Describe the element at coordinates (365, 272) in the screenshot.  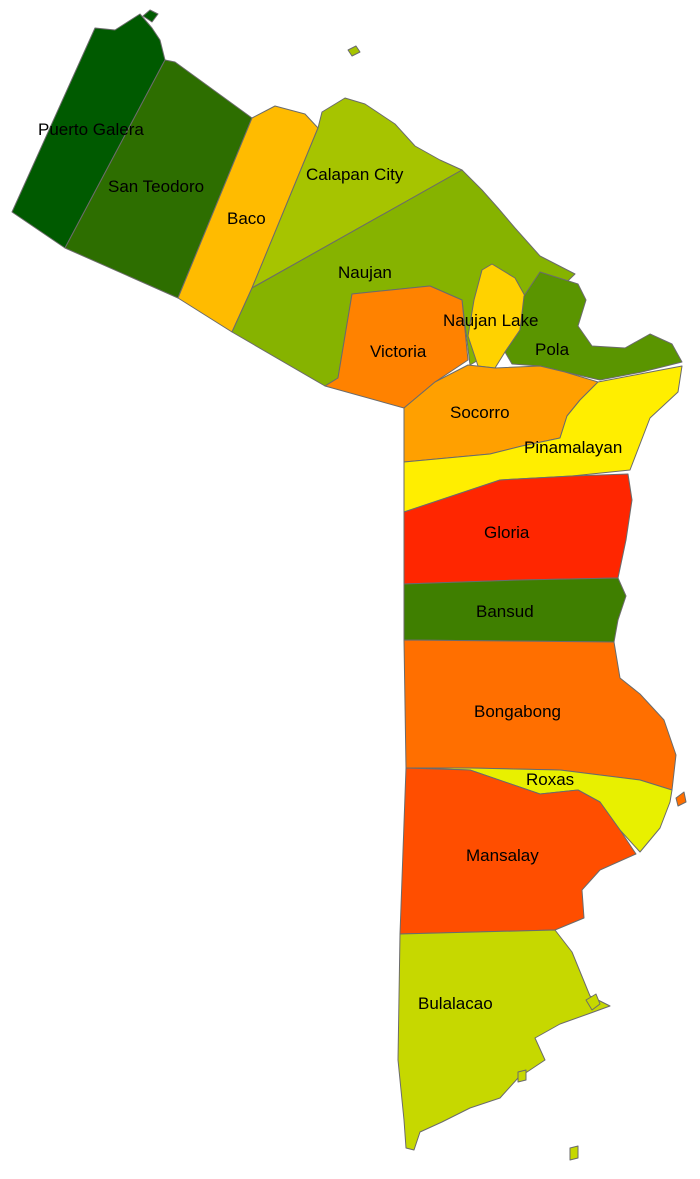
I see `label-naujan: Naujan` at that location.